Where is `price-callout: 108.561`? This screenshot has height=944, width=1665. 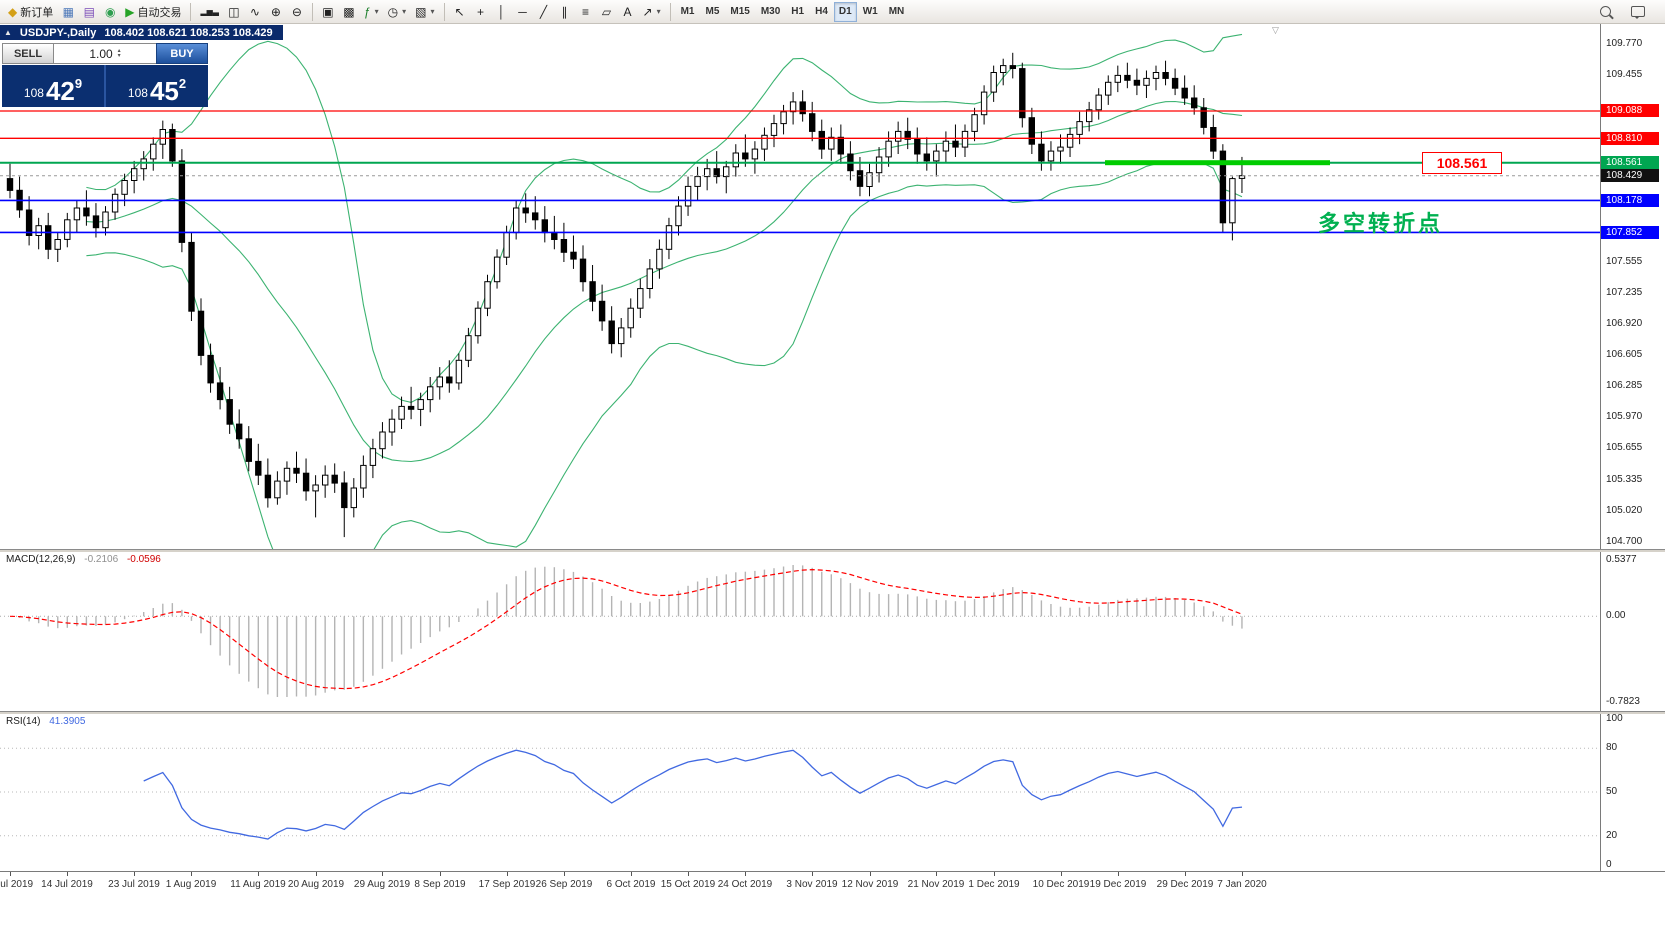
price-callout: 108.561 is located at coordinates (1462, 163).